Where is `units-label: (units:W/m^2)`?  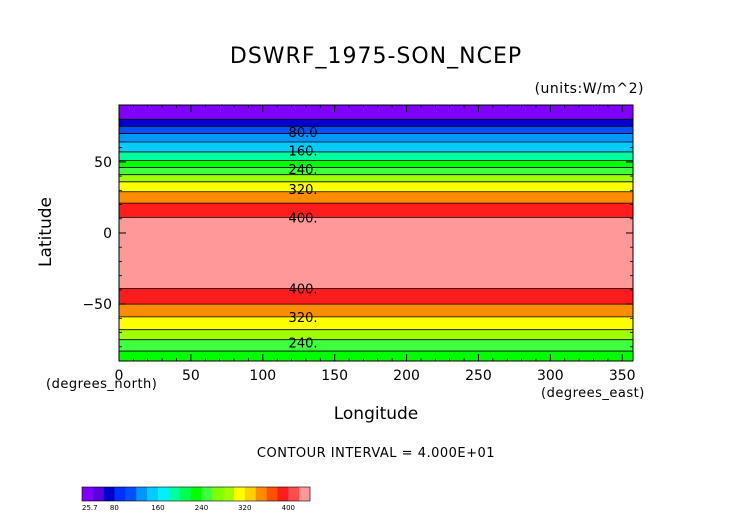
units-label: (units:W/m^2) is located at coordinates (589, 89).